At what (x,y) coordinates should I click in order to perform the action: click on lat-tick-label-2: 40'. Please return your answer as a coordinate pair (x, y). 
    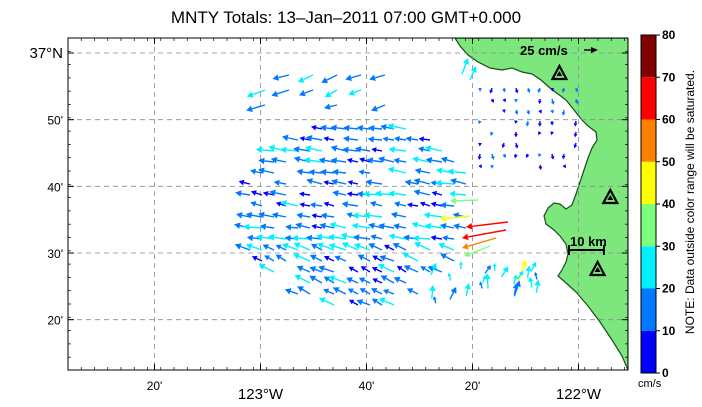
    Looking at the image, I should click on (55, 187).